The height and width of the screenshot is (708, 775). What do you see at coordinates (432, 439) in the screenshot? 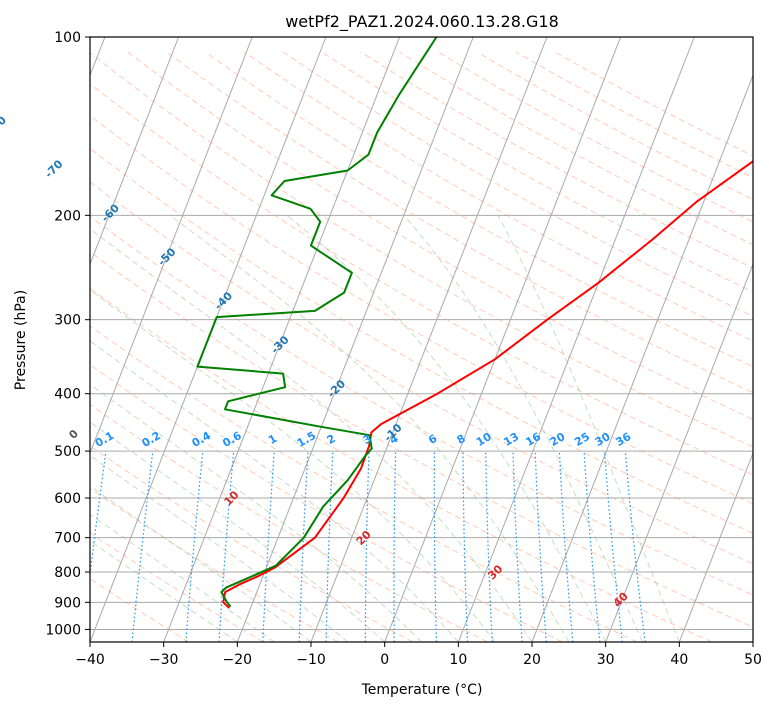
I see `mixing-ratio-label: 6` at bounding box center [432, 439].